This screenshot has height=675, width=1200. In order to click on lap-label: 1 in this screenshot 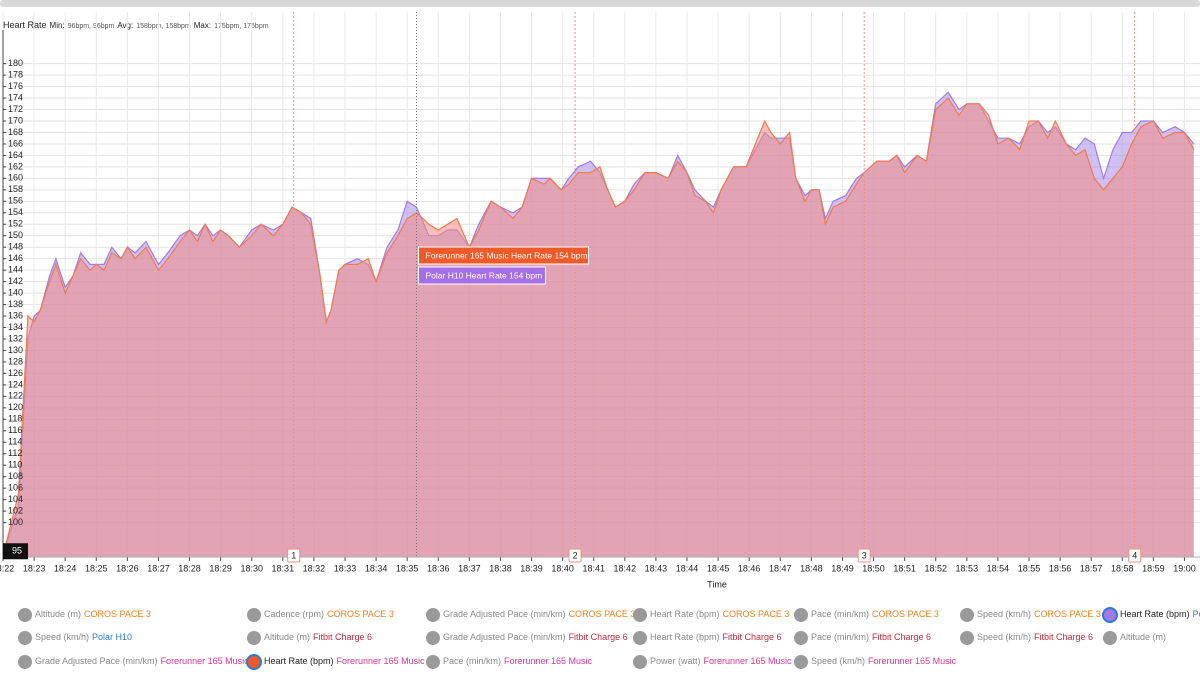, I will do `click(293, 555)`.